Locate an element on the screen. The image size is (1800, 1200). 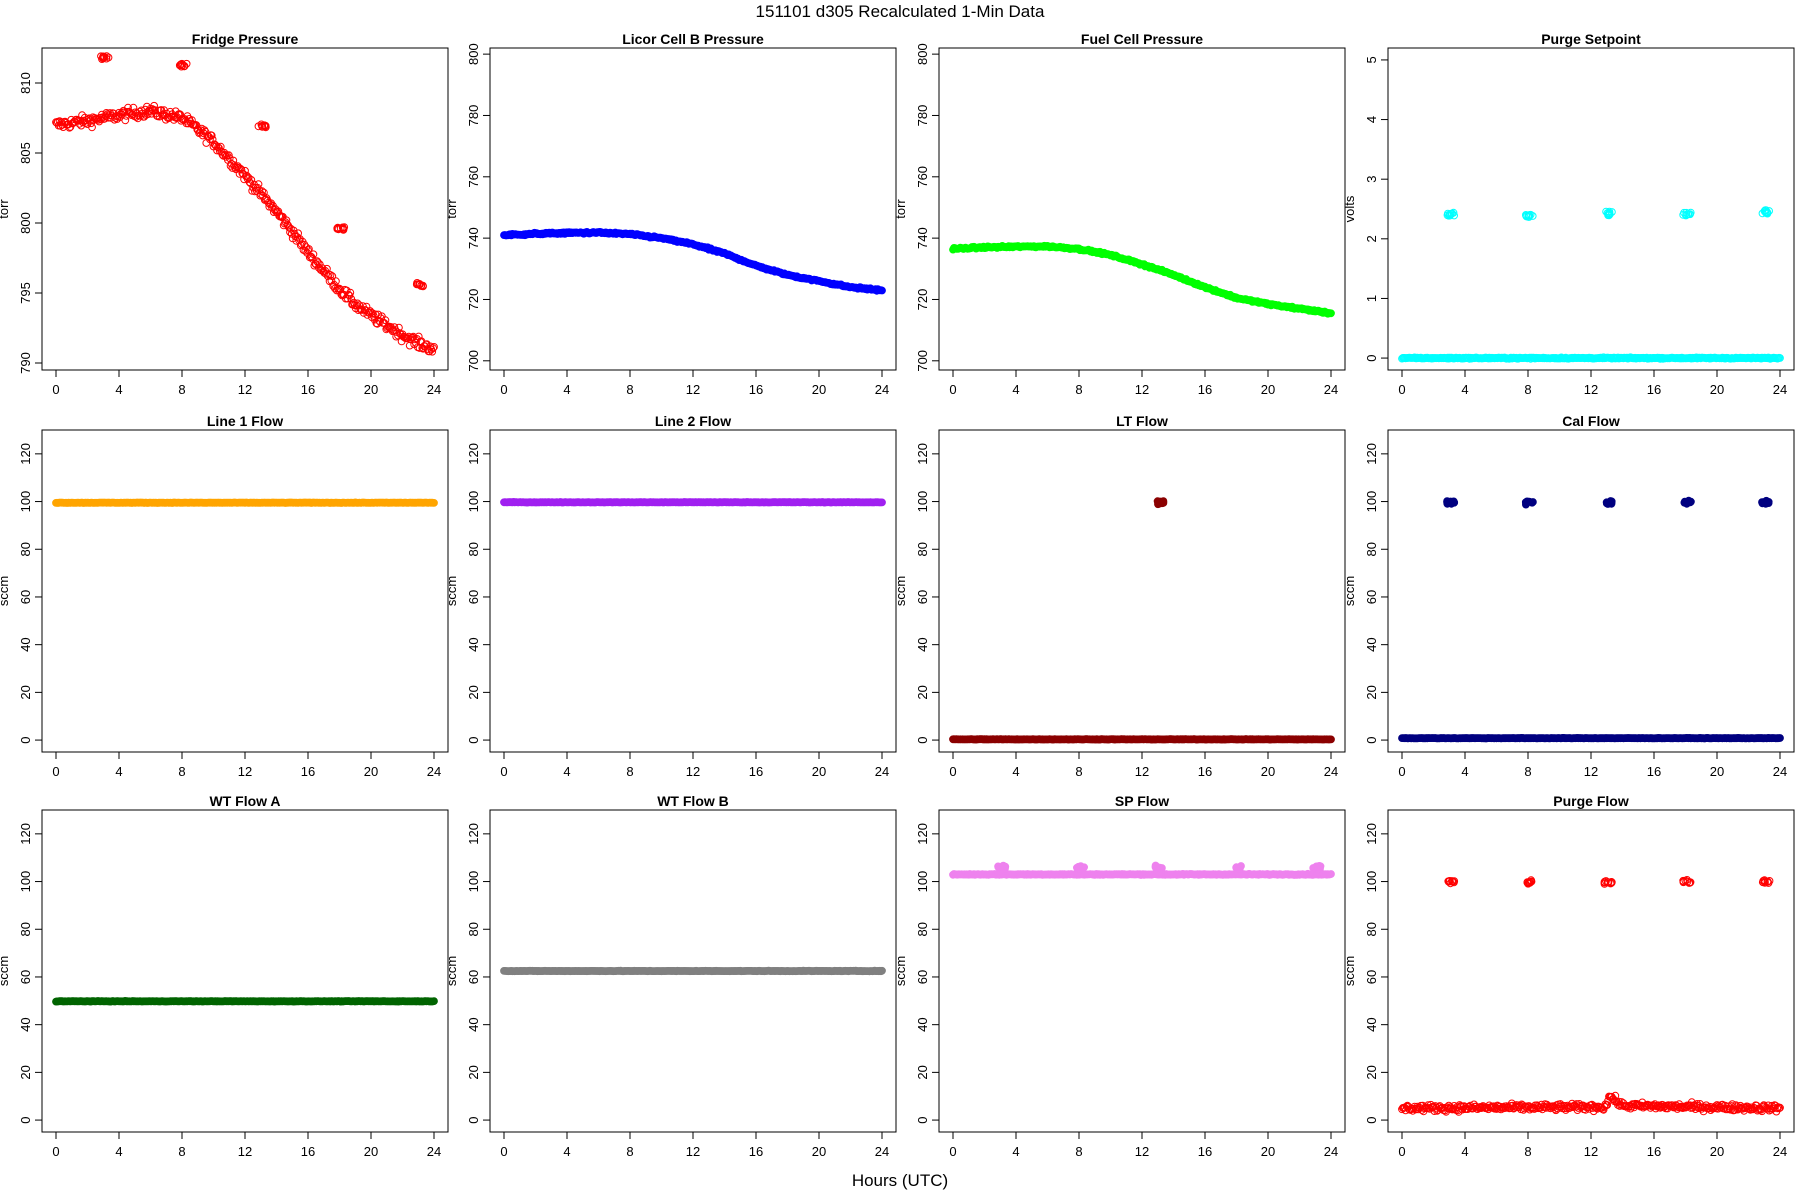
panel-title: WT Flow A is located at coordinates (244, 801).